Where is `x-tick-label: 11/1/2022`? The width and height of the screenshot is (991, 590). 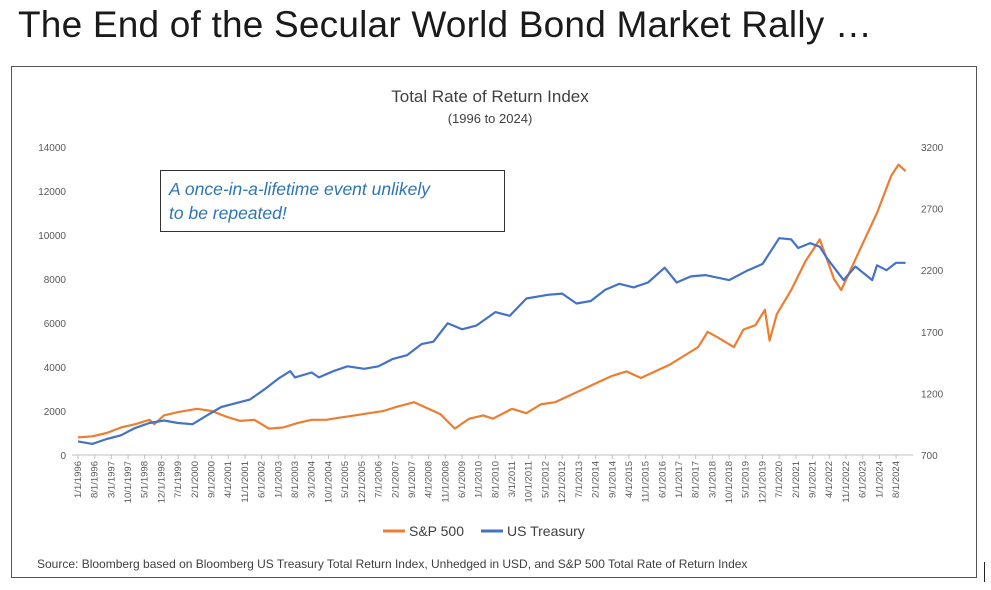 x-tick-label: 11/1/2022 is located at coordinates (846, 482).